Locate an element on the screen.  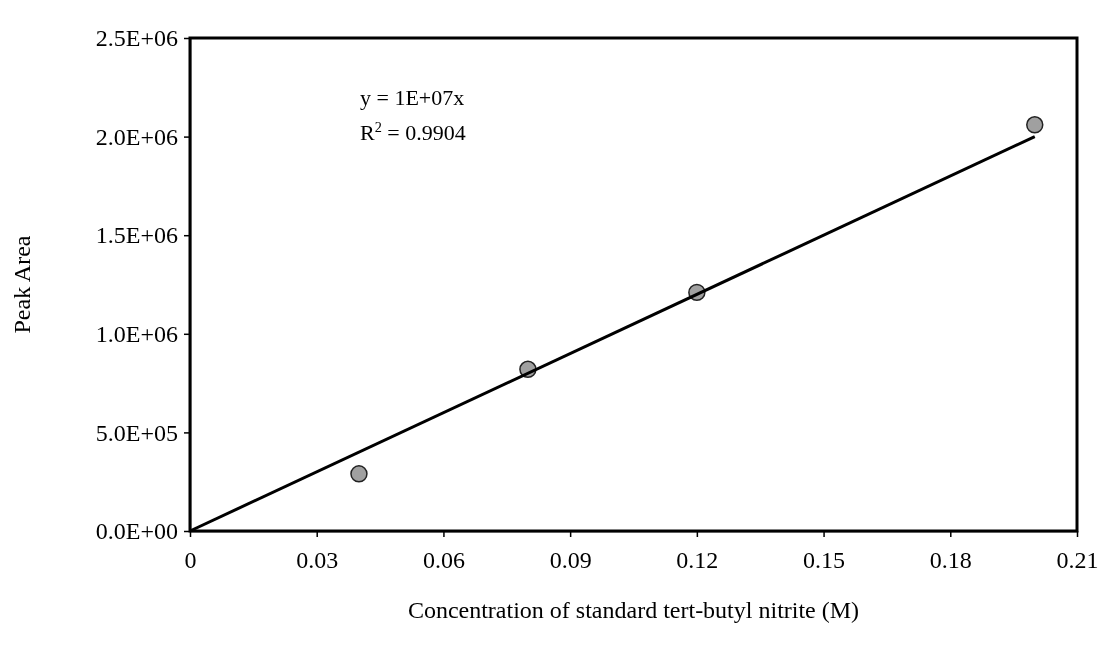
y-axis-title: Peak Area is located at coordinates (22, 284).